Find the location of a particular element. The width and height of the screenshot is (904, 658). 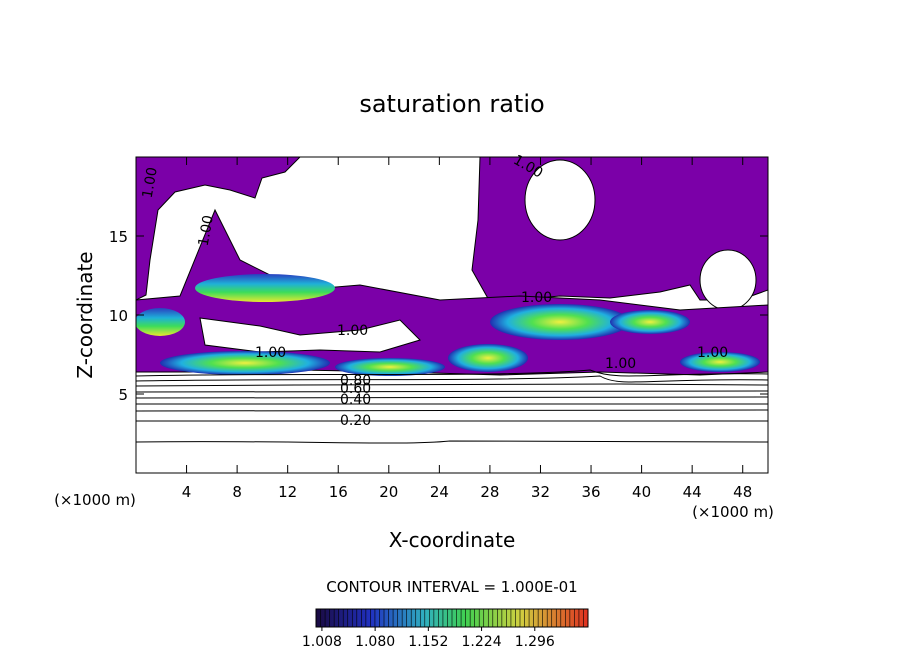

x-tick-label: 12 is located at coordinates (287, 492).